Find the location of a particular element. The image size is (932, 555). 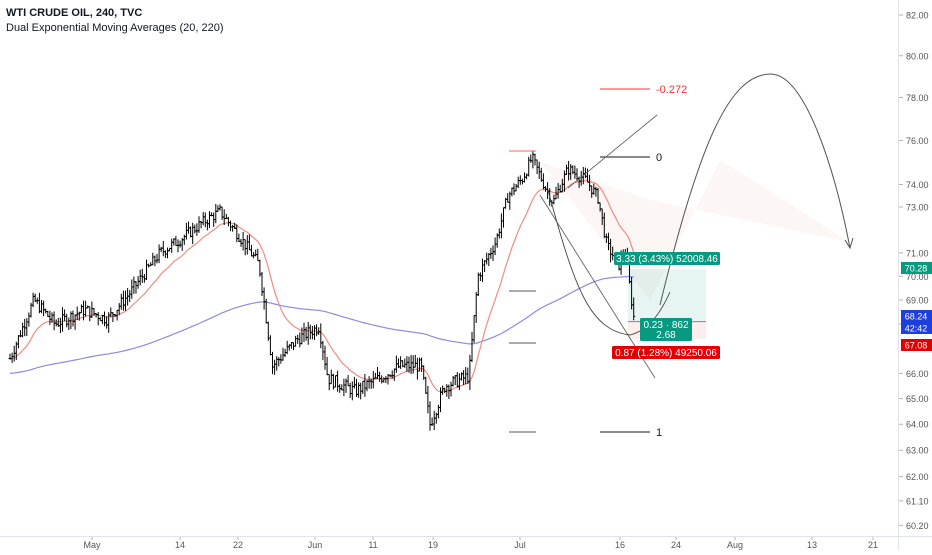

stop-label: 0.87 (1.28%) 49250.06 is located at coordinates (666, 353).